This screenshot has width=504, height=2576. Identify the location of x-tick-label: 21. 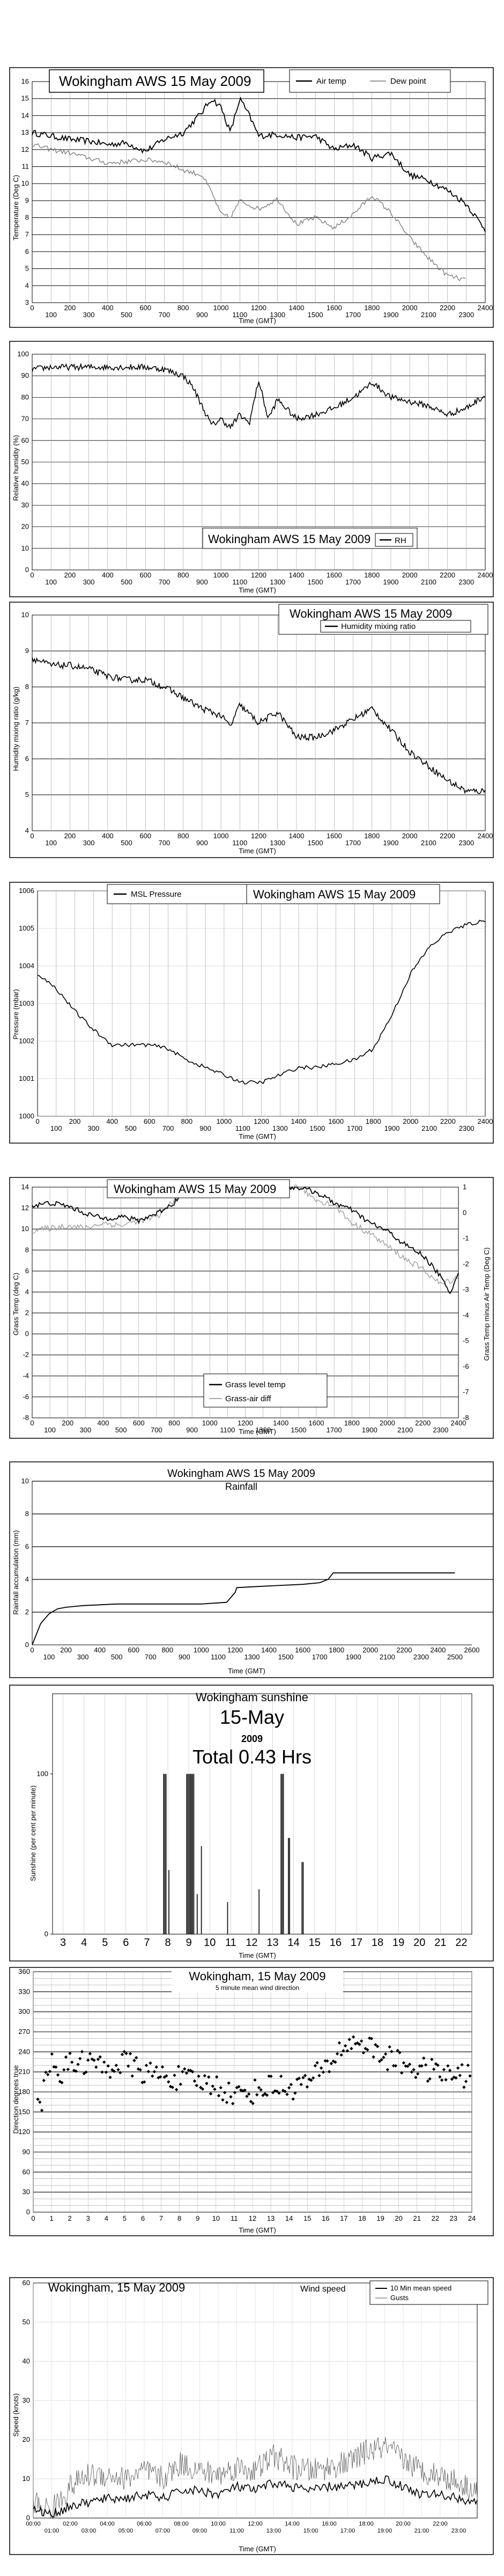
(417, 2218).